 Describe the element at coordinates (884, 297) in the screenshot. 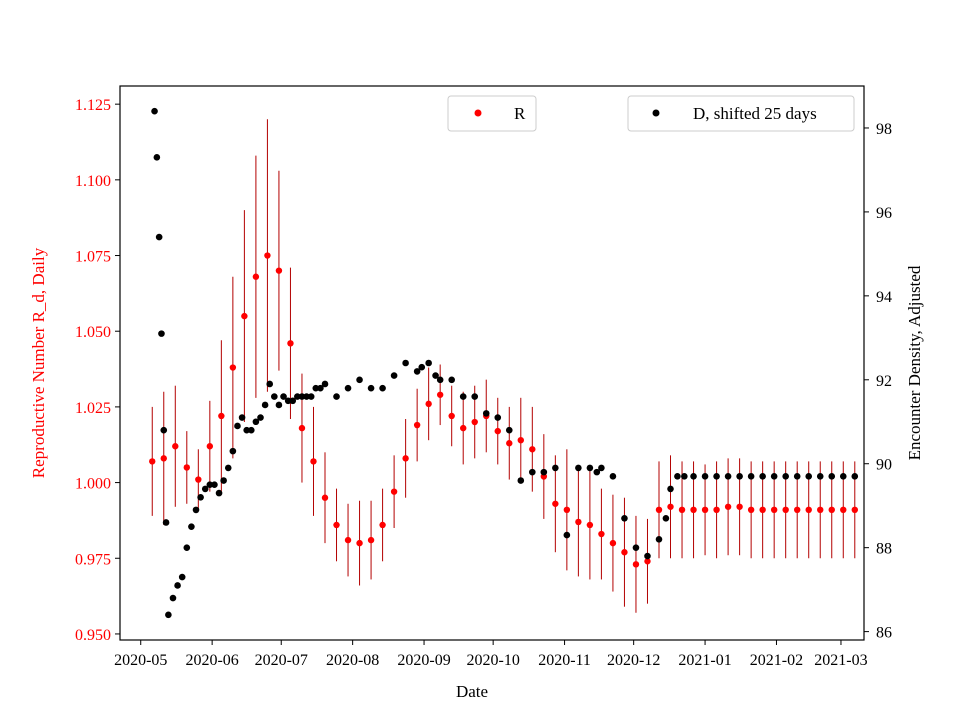

I see `right-y-tick-label: 94` at that location.